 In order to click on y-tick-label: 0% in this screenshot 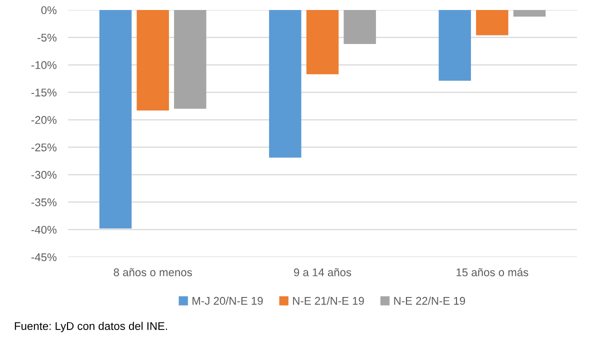, I will do `click(48, 10)`.